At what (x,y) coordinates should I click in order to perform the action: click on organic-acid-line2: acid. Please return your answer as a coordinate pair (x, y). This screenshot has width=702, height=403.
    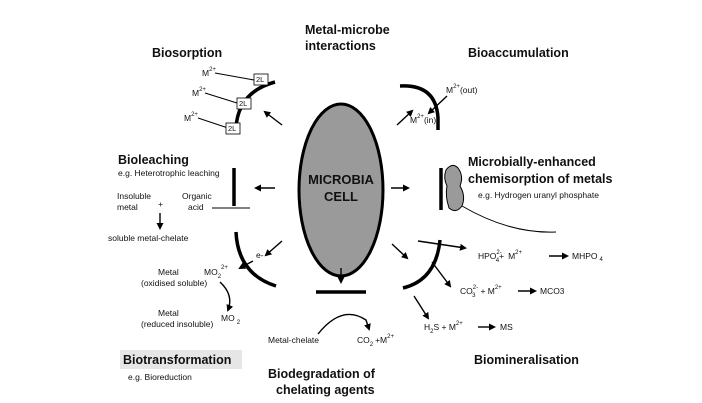
    Looking at the image, I should click on (196, 207).